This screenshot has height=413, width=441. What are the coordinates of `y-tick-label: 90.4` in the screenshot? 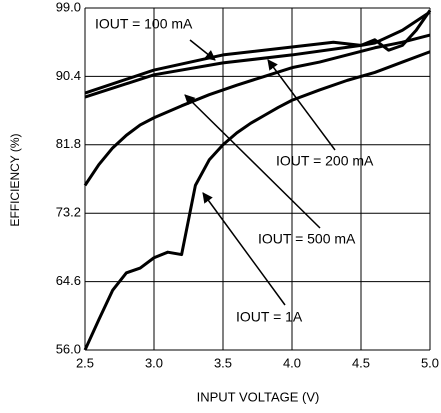 It's located at (68, 75).